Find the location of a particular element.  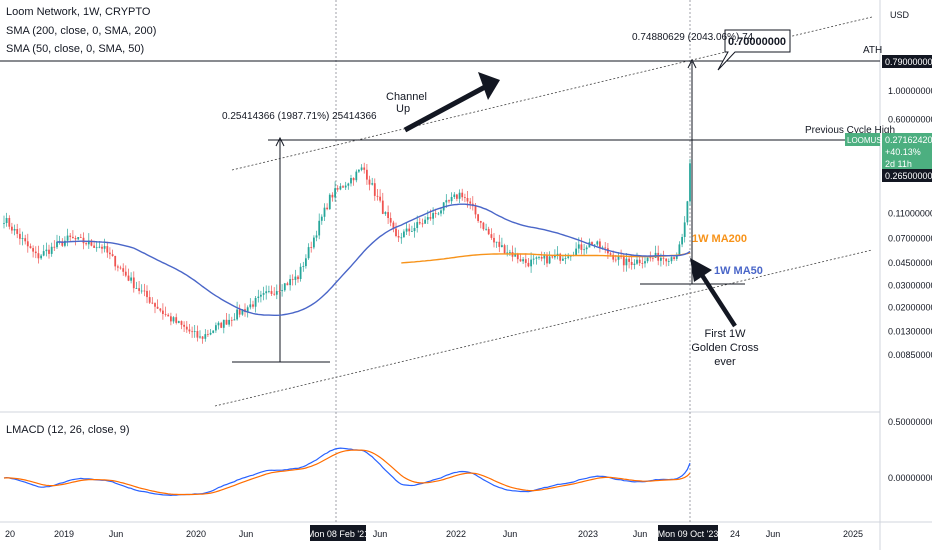

symbol-badge is located at coordinates (862, 139).